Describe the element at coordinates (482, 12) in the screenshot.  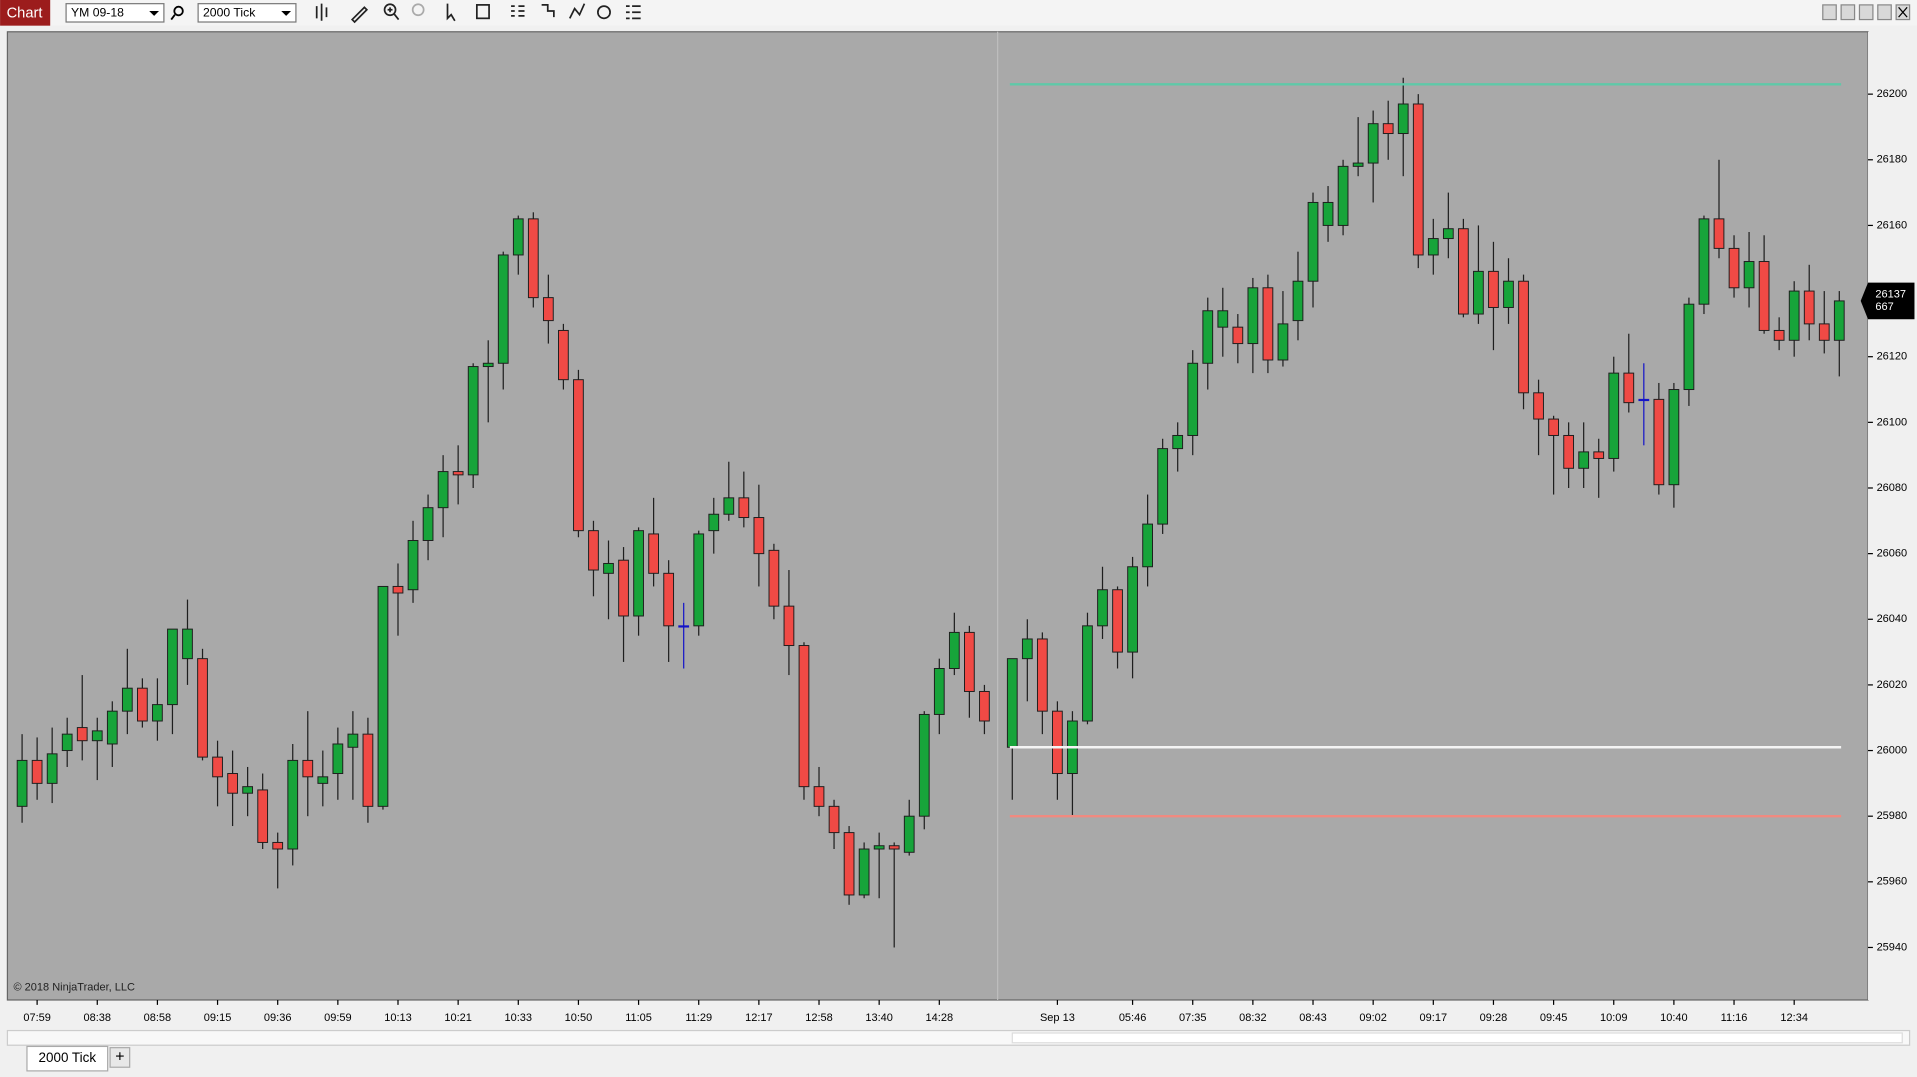
I see `properties-icon` at that location.